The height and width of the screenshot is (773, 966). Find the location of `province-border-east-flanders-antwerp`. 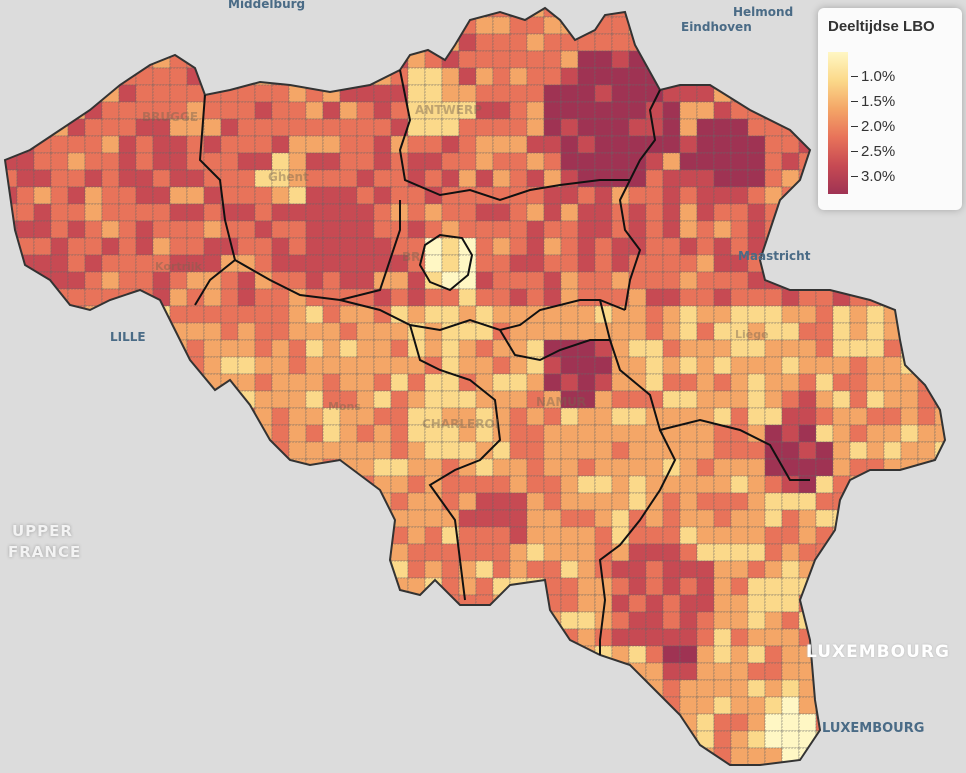

province-border-east-flanders-antwerp is located at coordinates (514, 135).